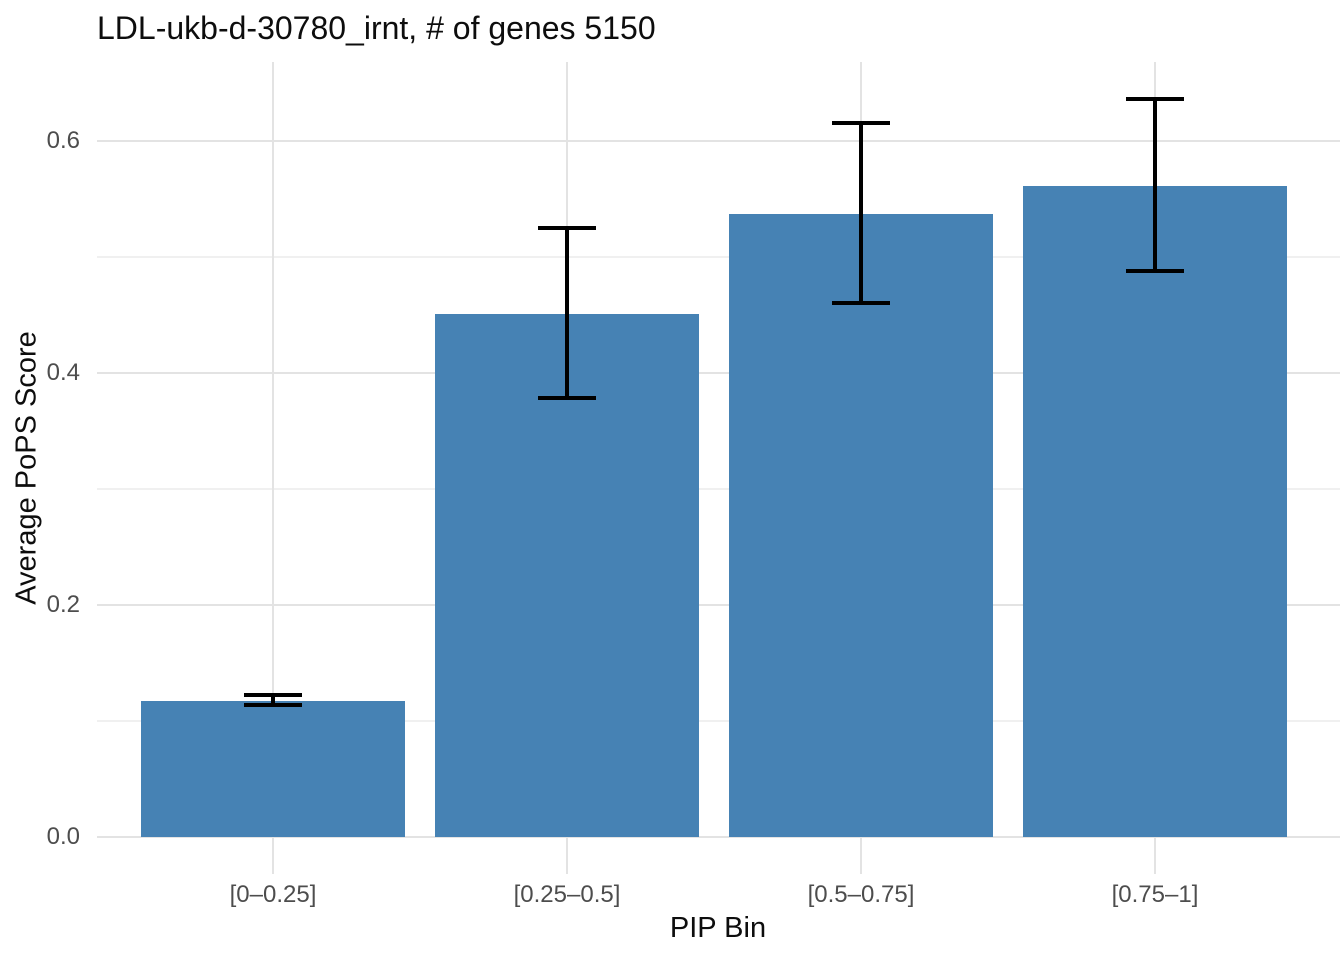  I want to click on y-tick-label: 0.0, so click(63, 836).